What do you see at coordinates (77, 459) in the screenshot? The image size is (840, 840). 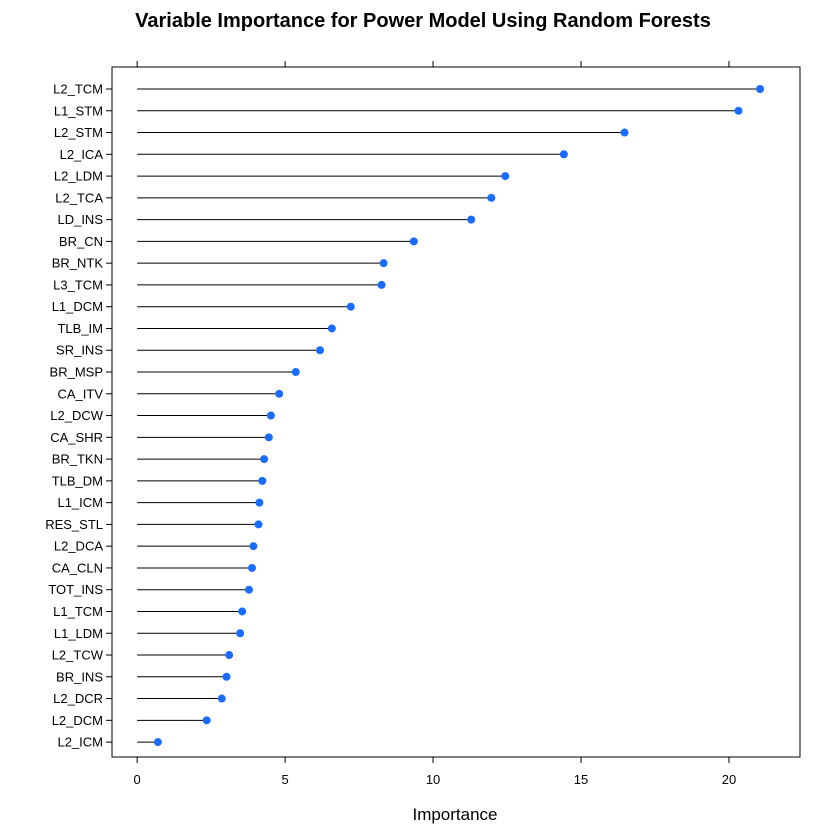 I see `y-tick-label-br-tkn: BR_TKN` at bounding box center [77, 459].